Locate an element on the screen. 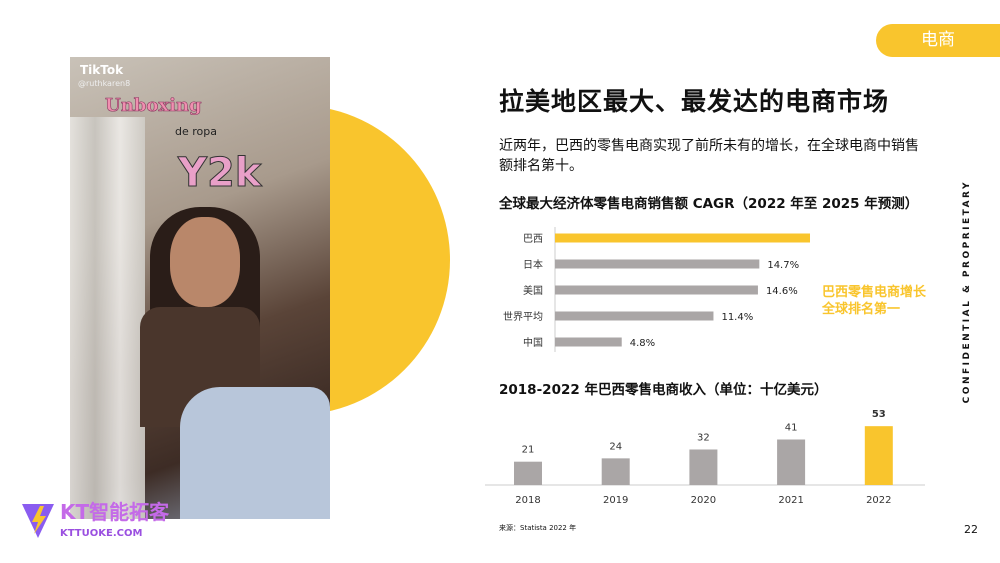 The image size is (1000, 563). category-label: 巴西 is located at coordinates (533, 239).